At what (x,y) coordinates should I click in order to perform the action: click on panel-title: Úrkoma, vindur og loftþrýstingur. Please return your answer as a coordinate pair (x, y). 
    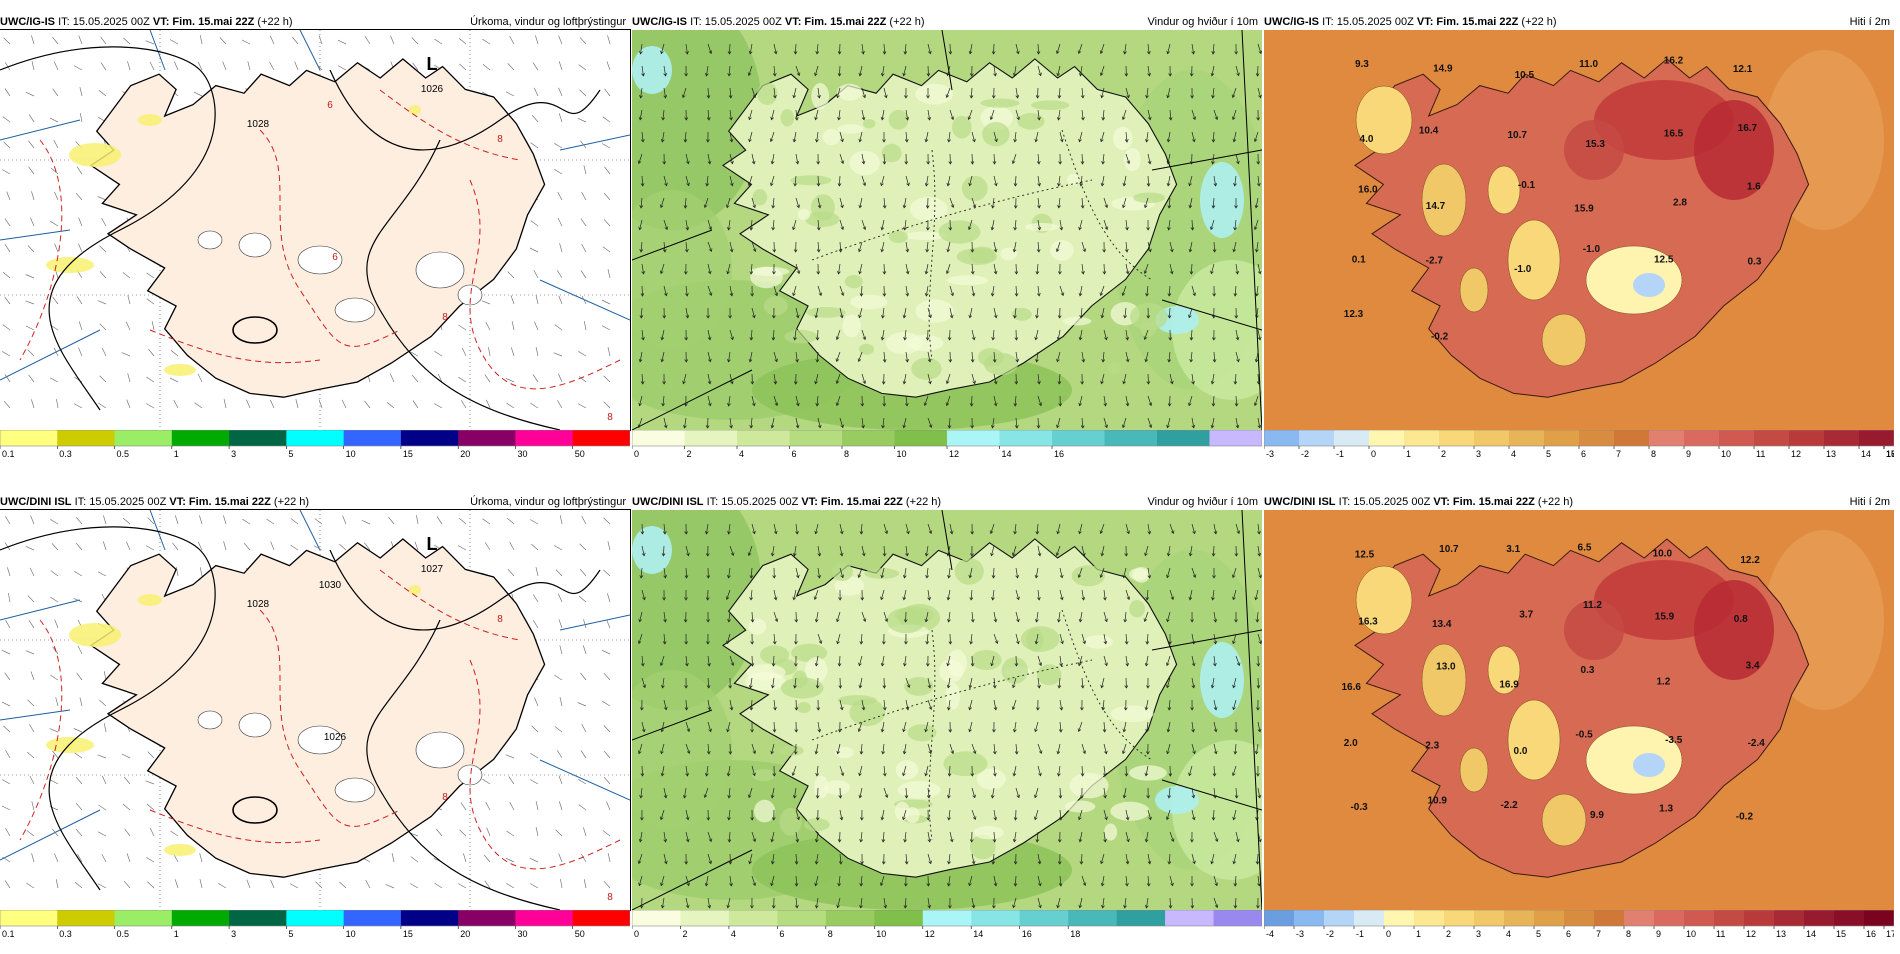
    Looking at the image, I should click on (548, 22).